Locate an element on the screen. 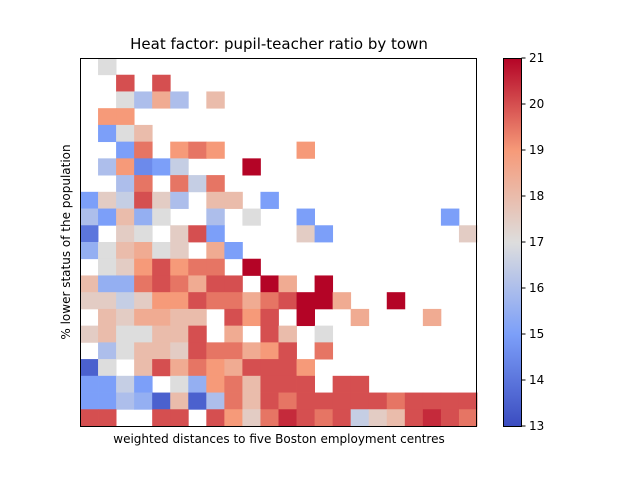  colorbar-tick-label: 19 is located at coordinates (536, 150).